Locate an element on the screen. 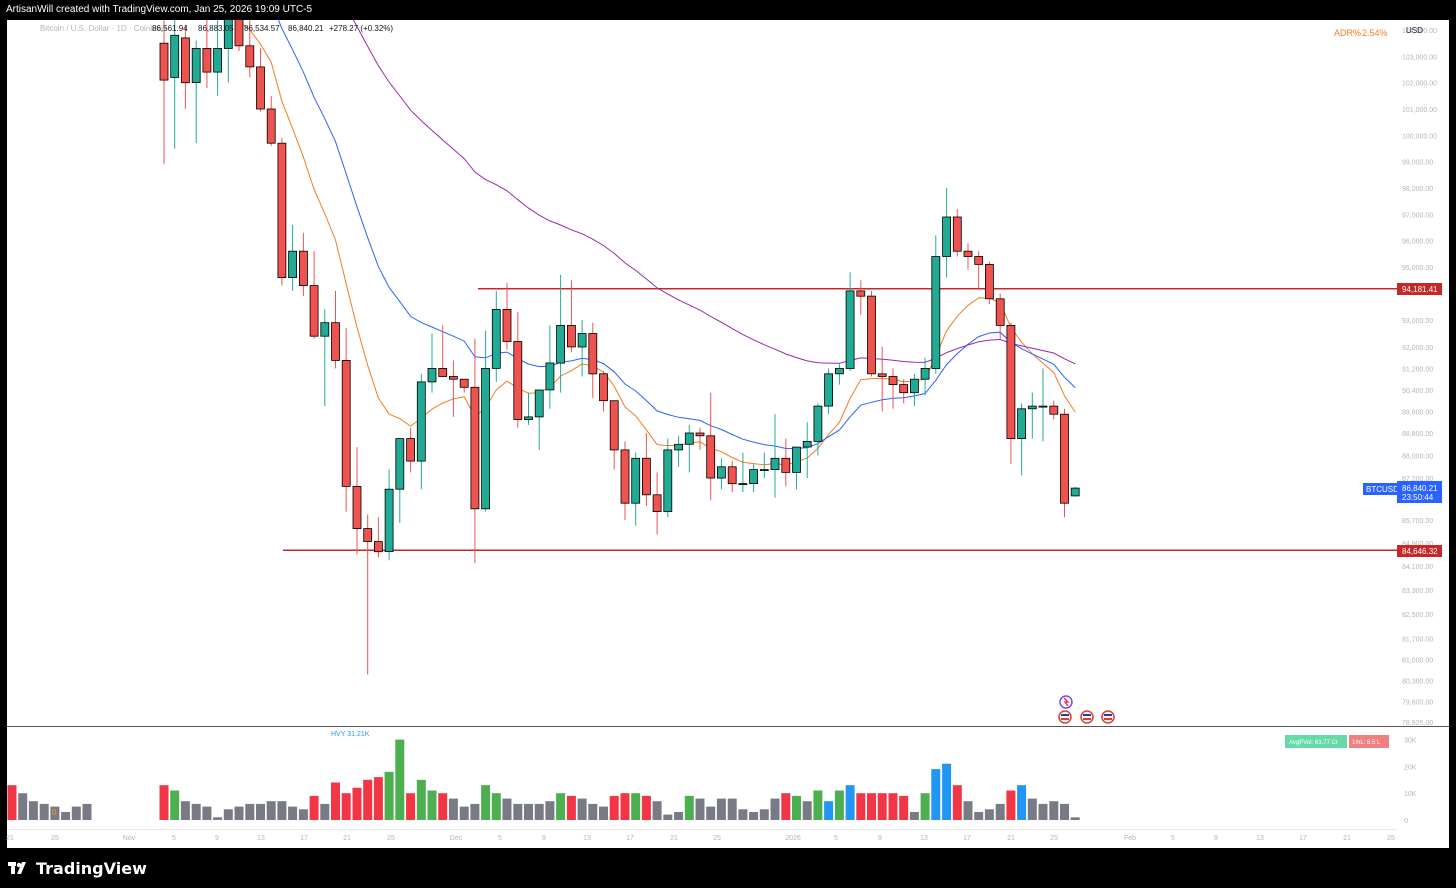 The width and height of the screenshot is (1456, 888). price-tick-label: 90,400.00 is located at coordinates (1417, 391).